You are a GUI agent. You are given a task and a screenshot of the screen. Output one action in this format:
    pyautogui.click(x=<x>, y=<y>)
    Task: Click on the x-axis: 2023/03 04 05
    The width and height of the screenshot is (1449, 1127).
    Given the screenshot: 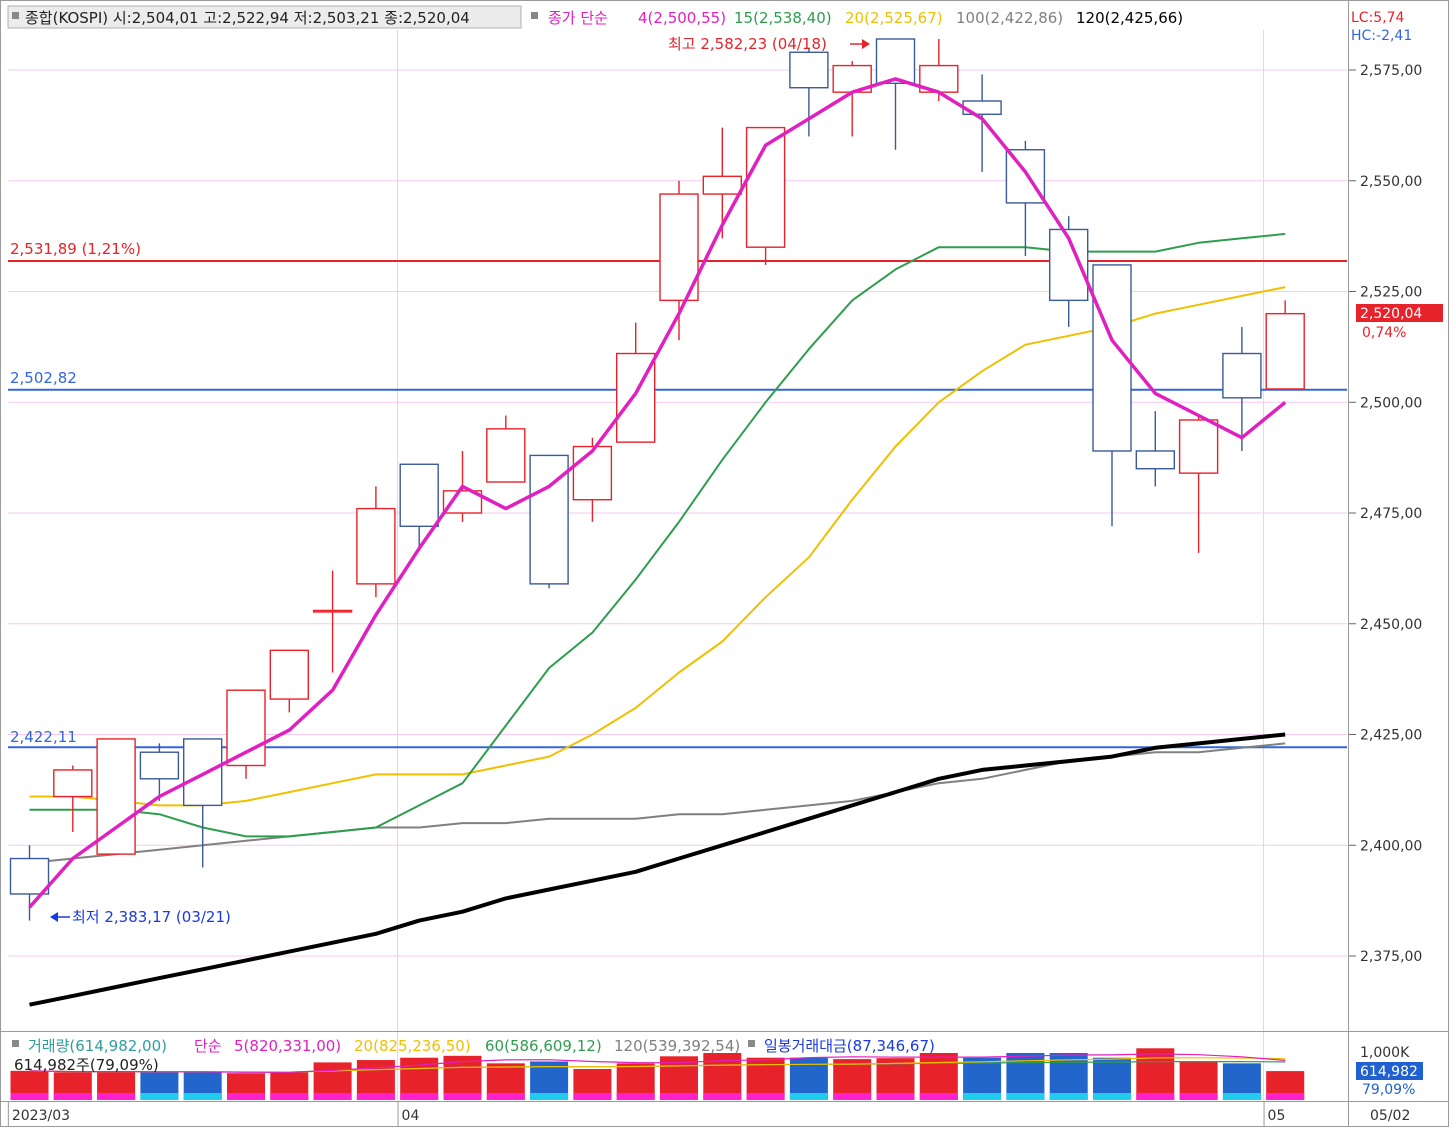 What is the action you would take?
    pyautogui.click(x=646, y=1114)
    